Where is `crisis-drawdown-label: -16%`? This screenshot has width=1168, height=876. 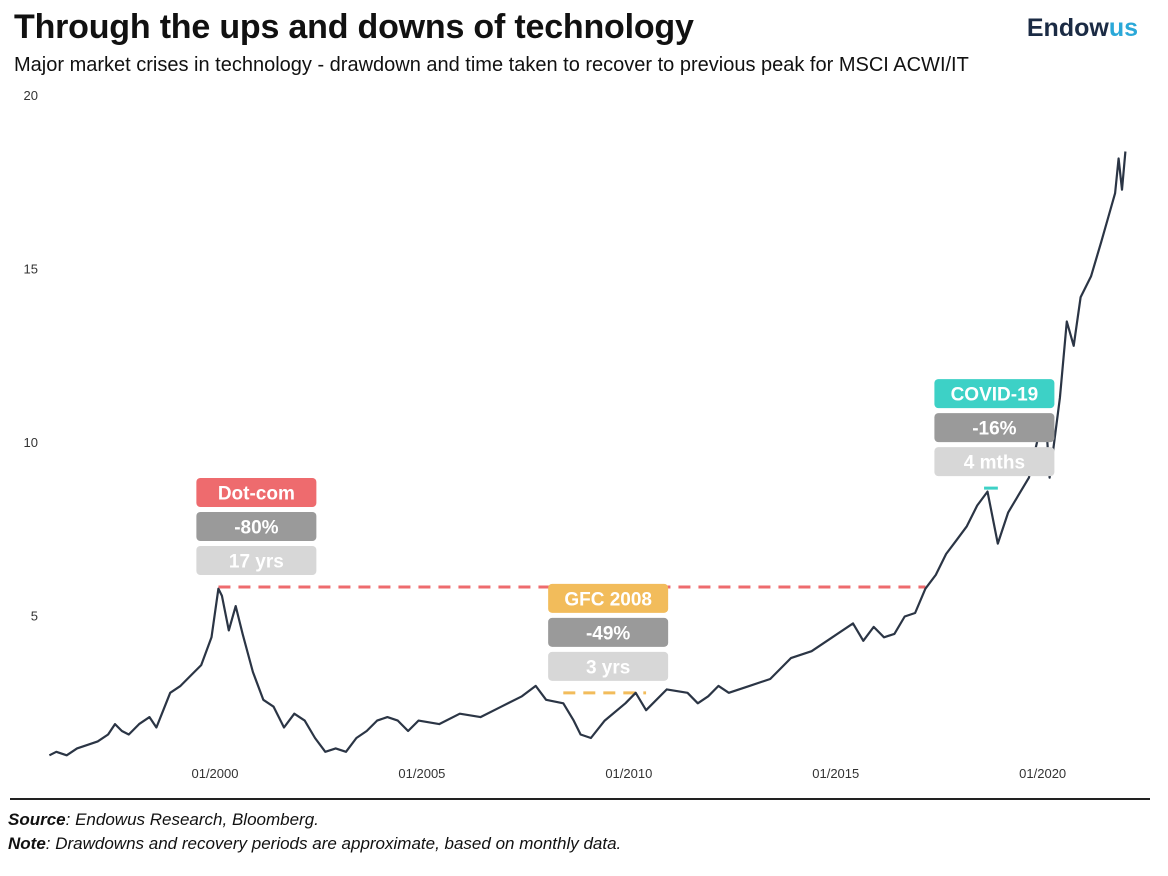 crisis-drawdown-label: -16% is located at coordinates (994, 429).